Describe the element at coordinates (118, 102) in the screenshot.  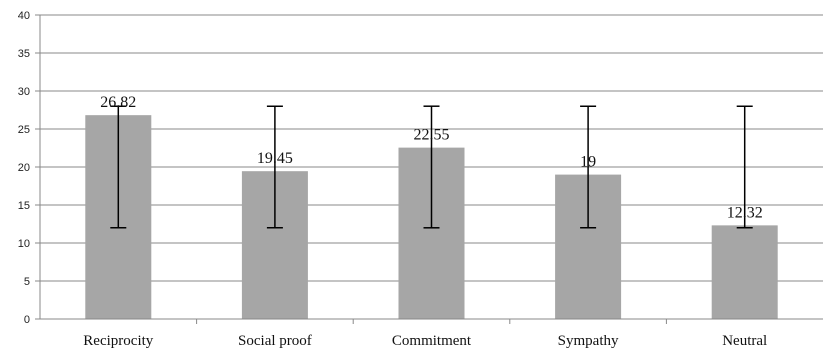
I see `data-label: 26.82` at that location.